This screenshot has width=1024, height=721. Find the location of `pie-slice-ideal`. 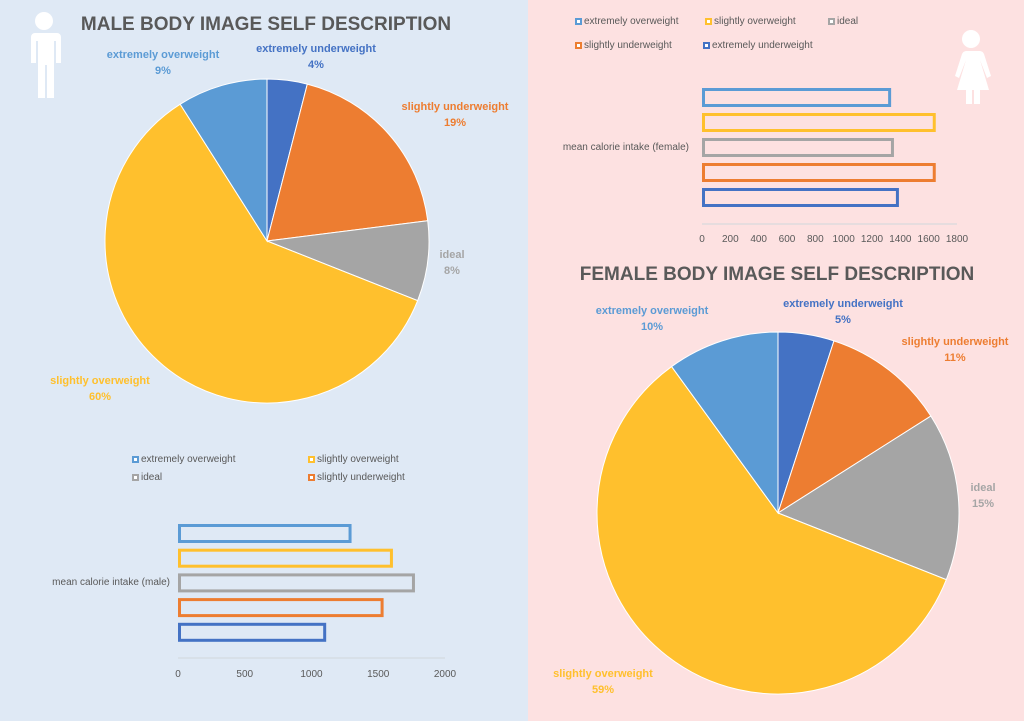

pie-slice-ideal is located at coordinates (868, 498).